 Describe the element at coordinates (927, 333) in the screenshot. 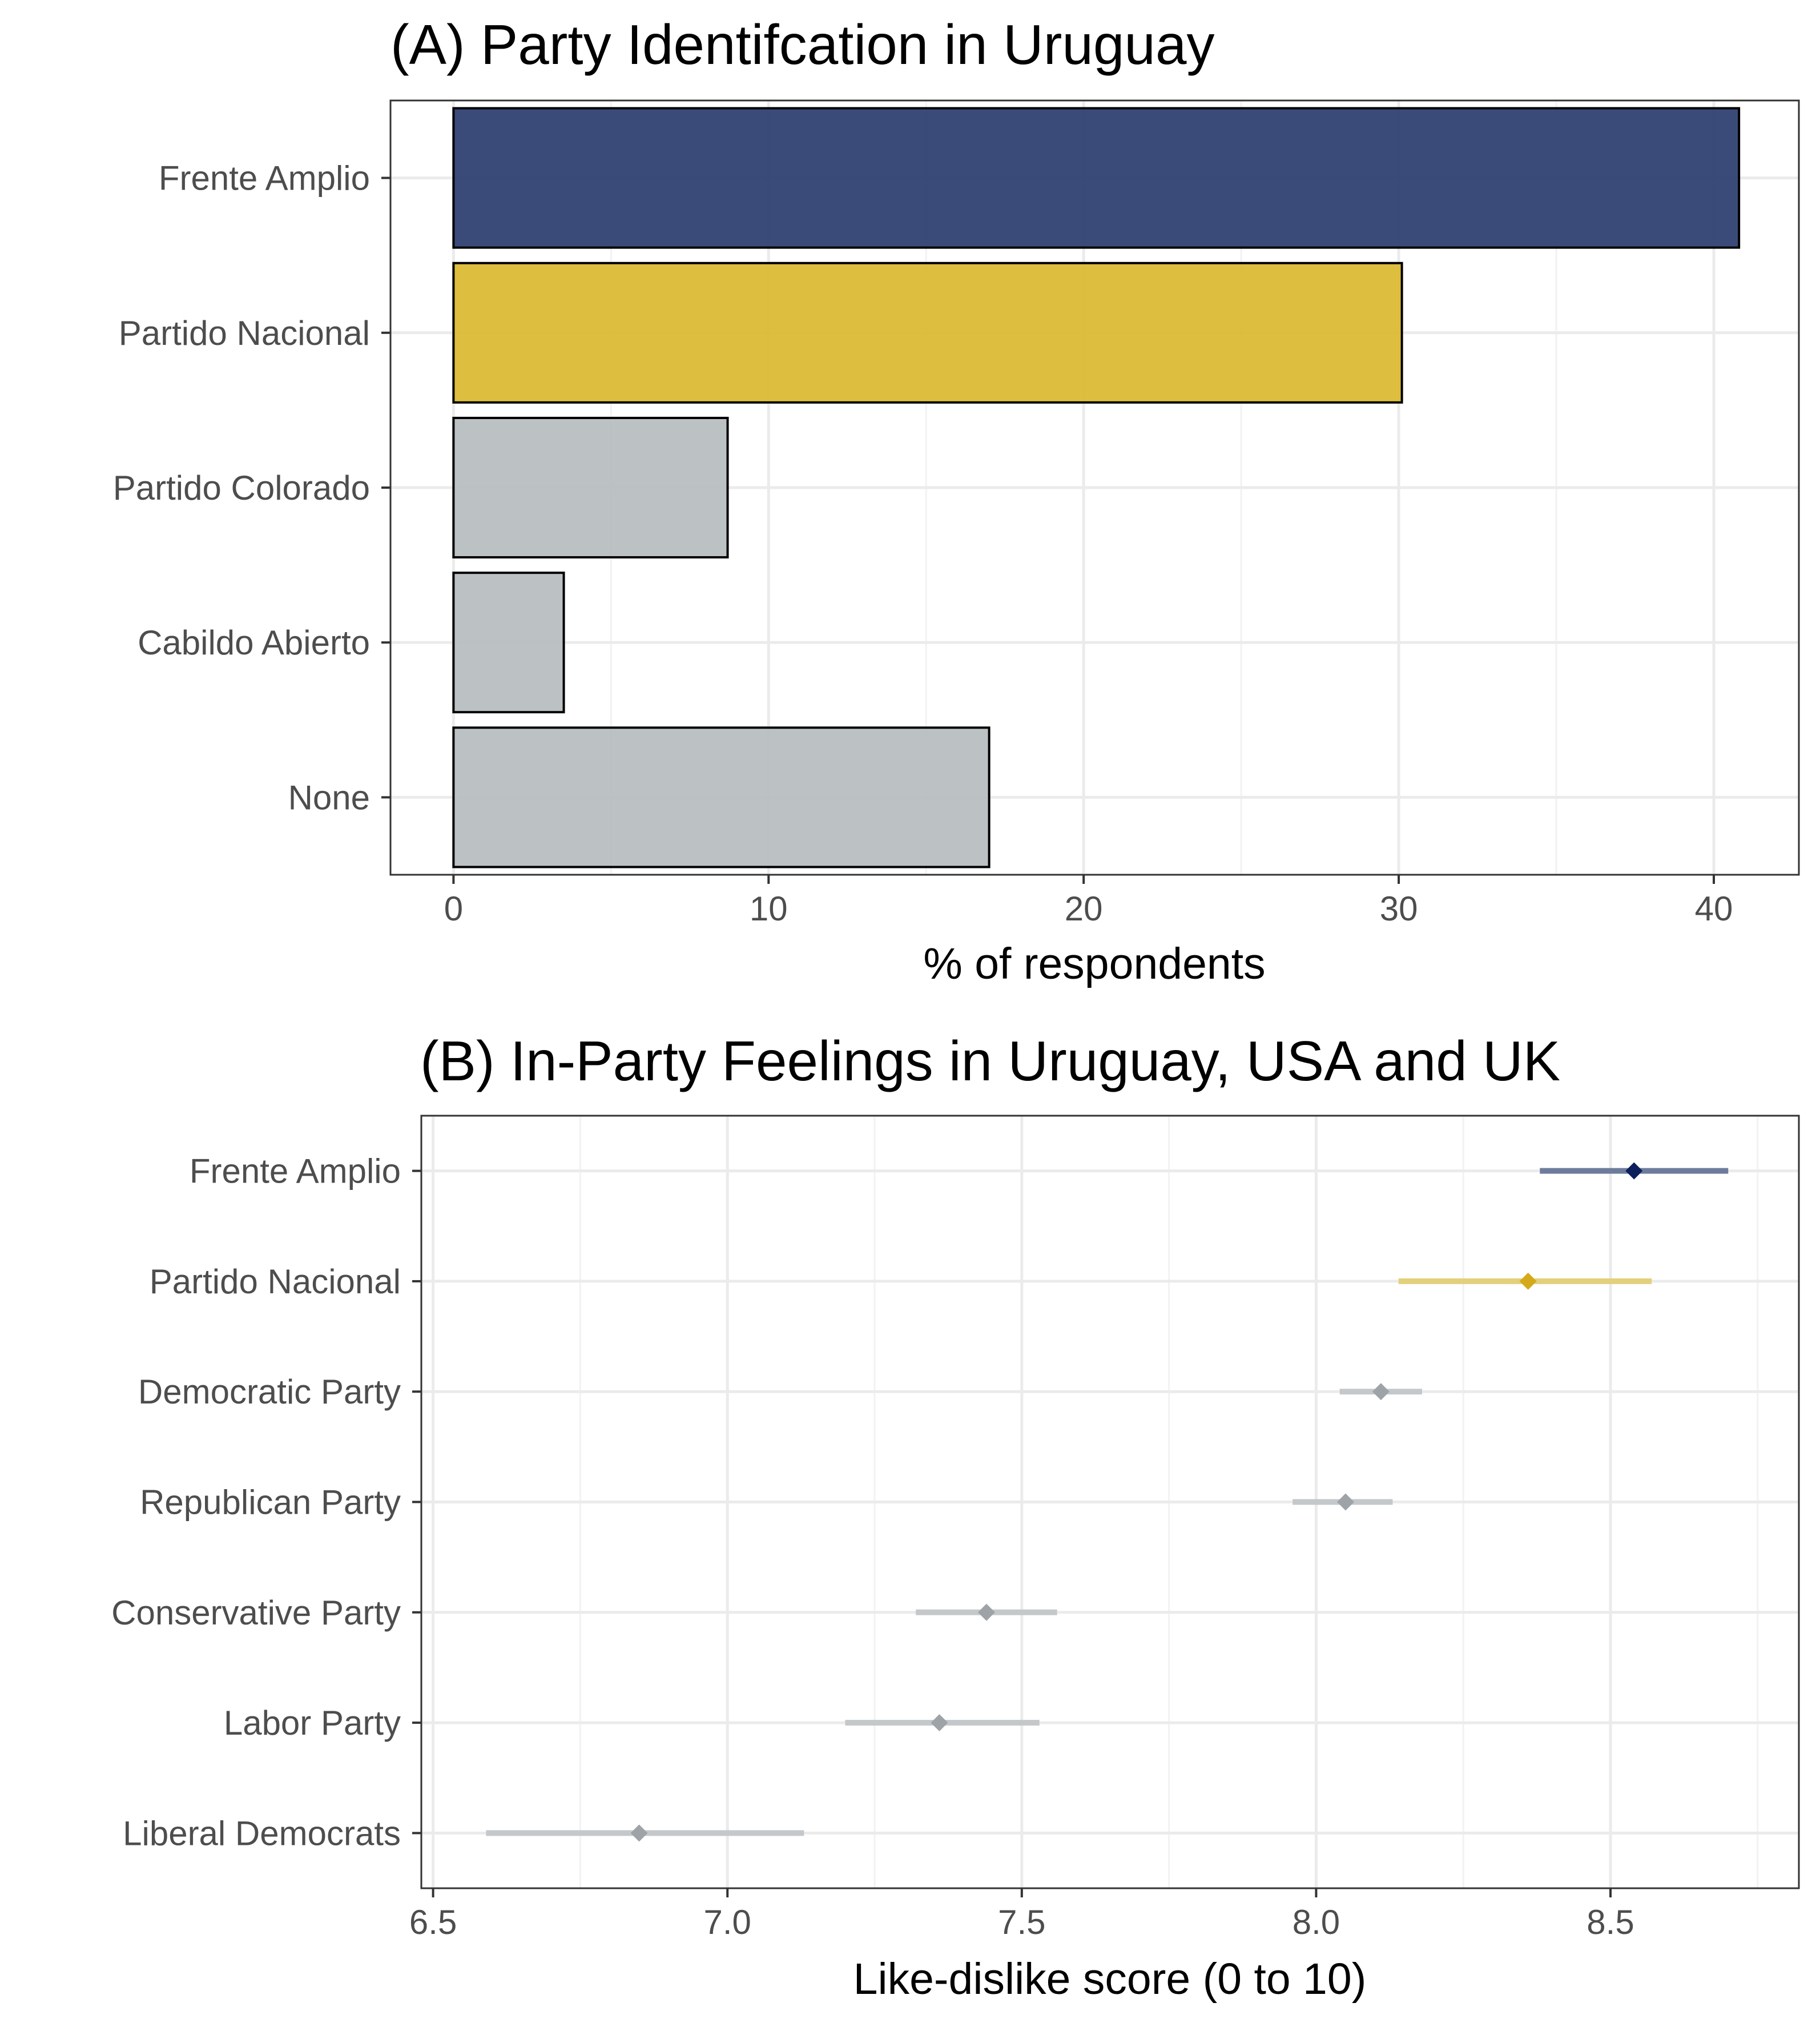

I see `bar-partido-nacional` at that location.